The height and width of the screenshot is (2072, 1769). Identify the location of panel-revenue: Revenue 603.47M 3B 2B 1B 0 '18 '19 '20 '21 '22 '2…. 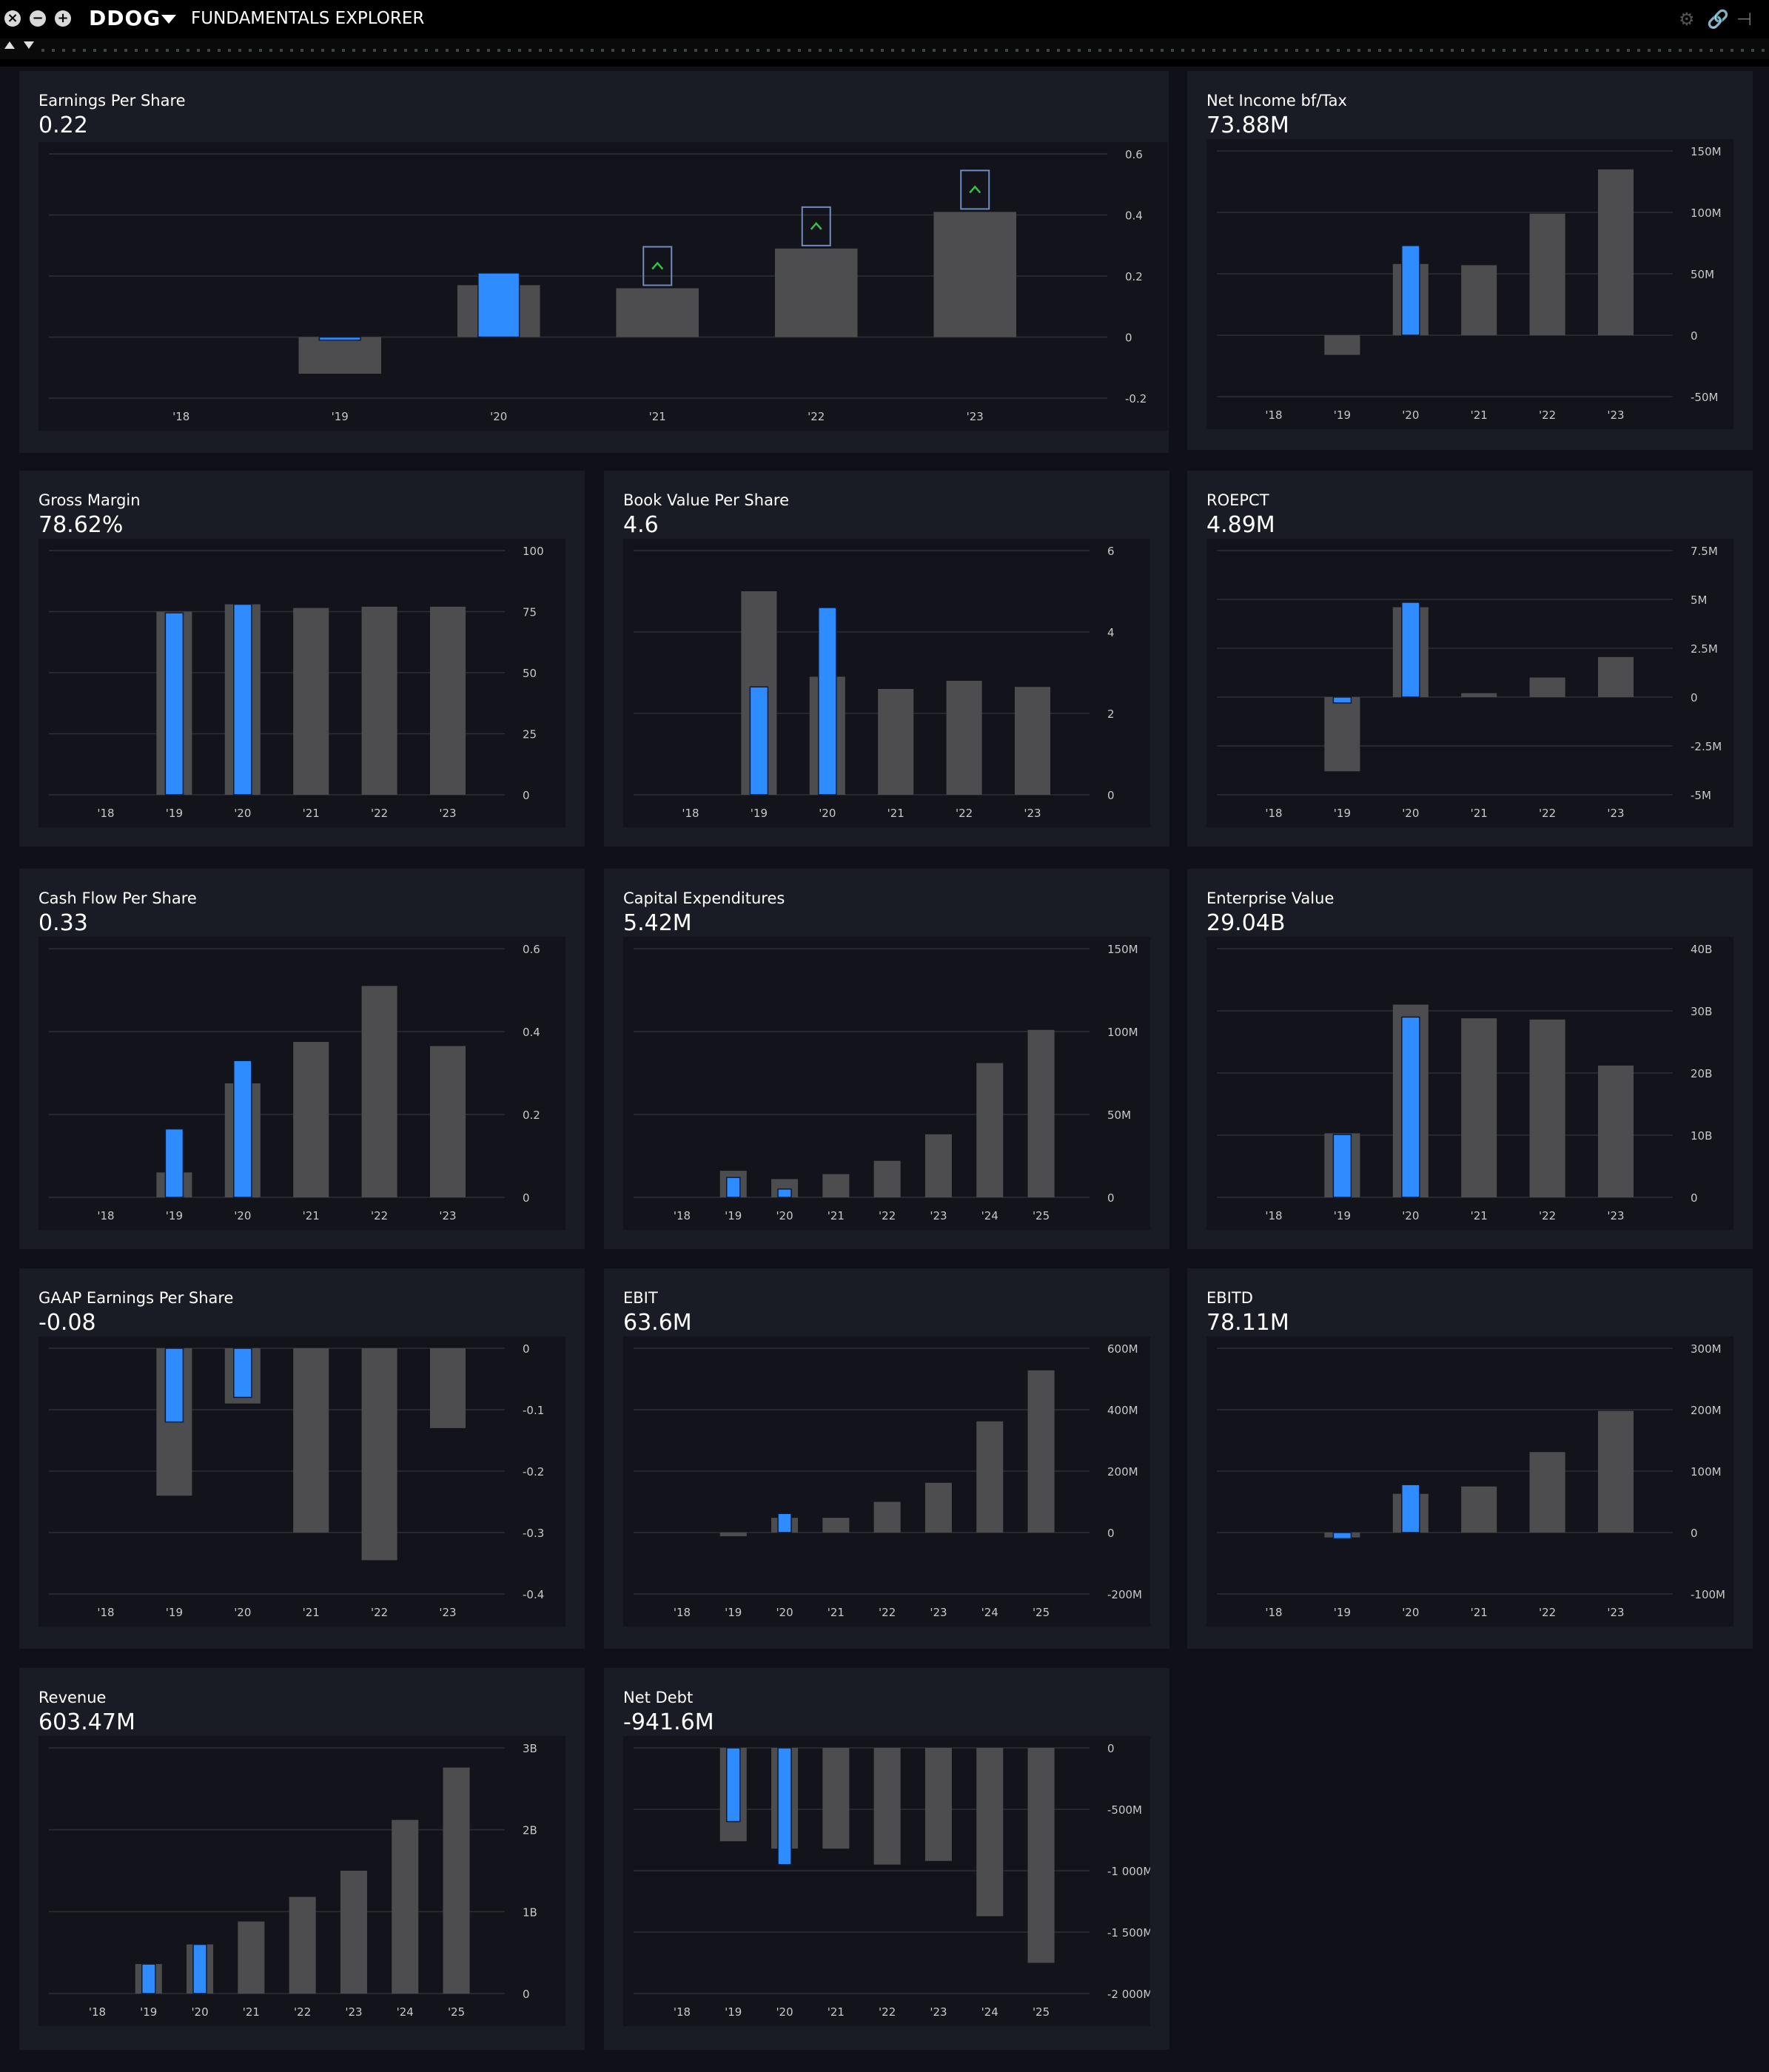
(302, 1859).